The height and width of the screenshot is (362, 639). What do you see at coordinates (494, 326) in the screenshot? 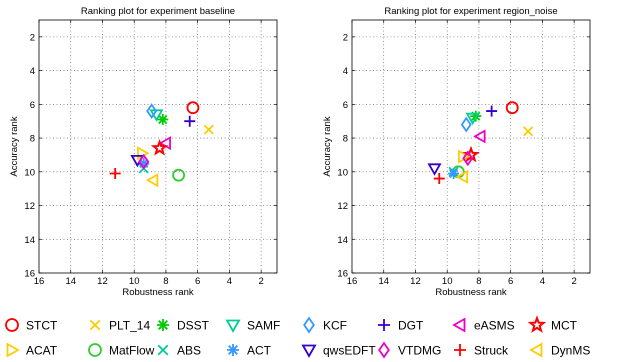
I see `legend-label: eASMS` at bounding box center [494, 326].